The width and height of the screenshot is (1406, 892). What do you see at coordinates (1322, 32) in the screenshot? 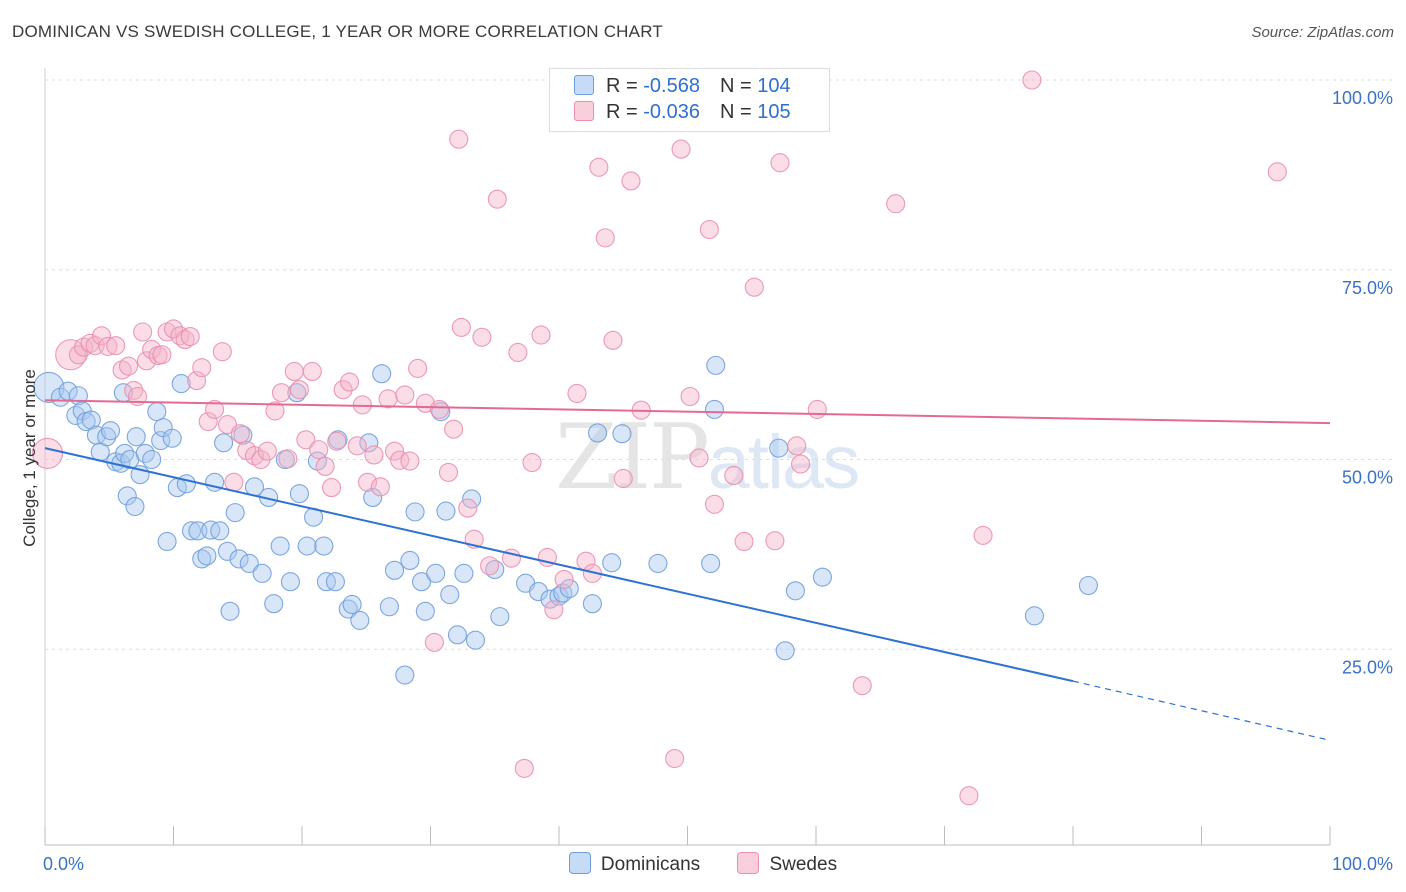
I see `source-label: Source: ZipAtlas.com` at bounding box center [1322, 32].